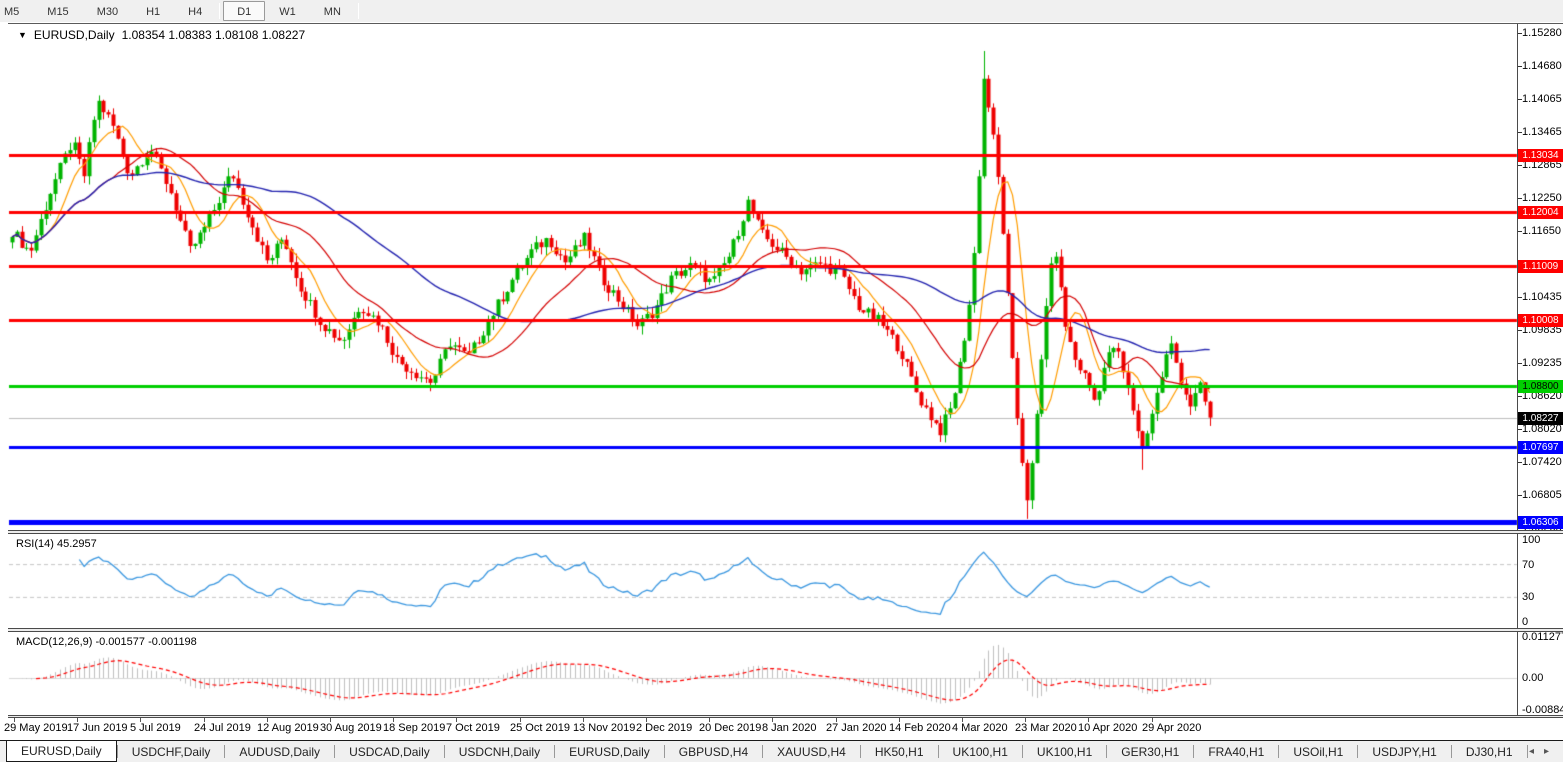 This screenshot has height=762, width=1563. I want to click on tab-scroll-right-icon: ▸, so click(1546, 751).